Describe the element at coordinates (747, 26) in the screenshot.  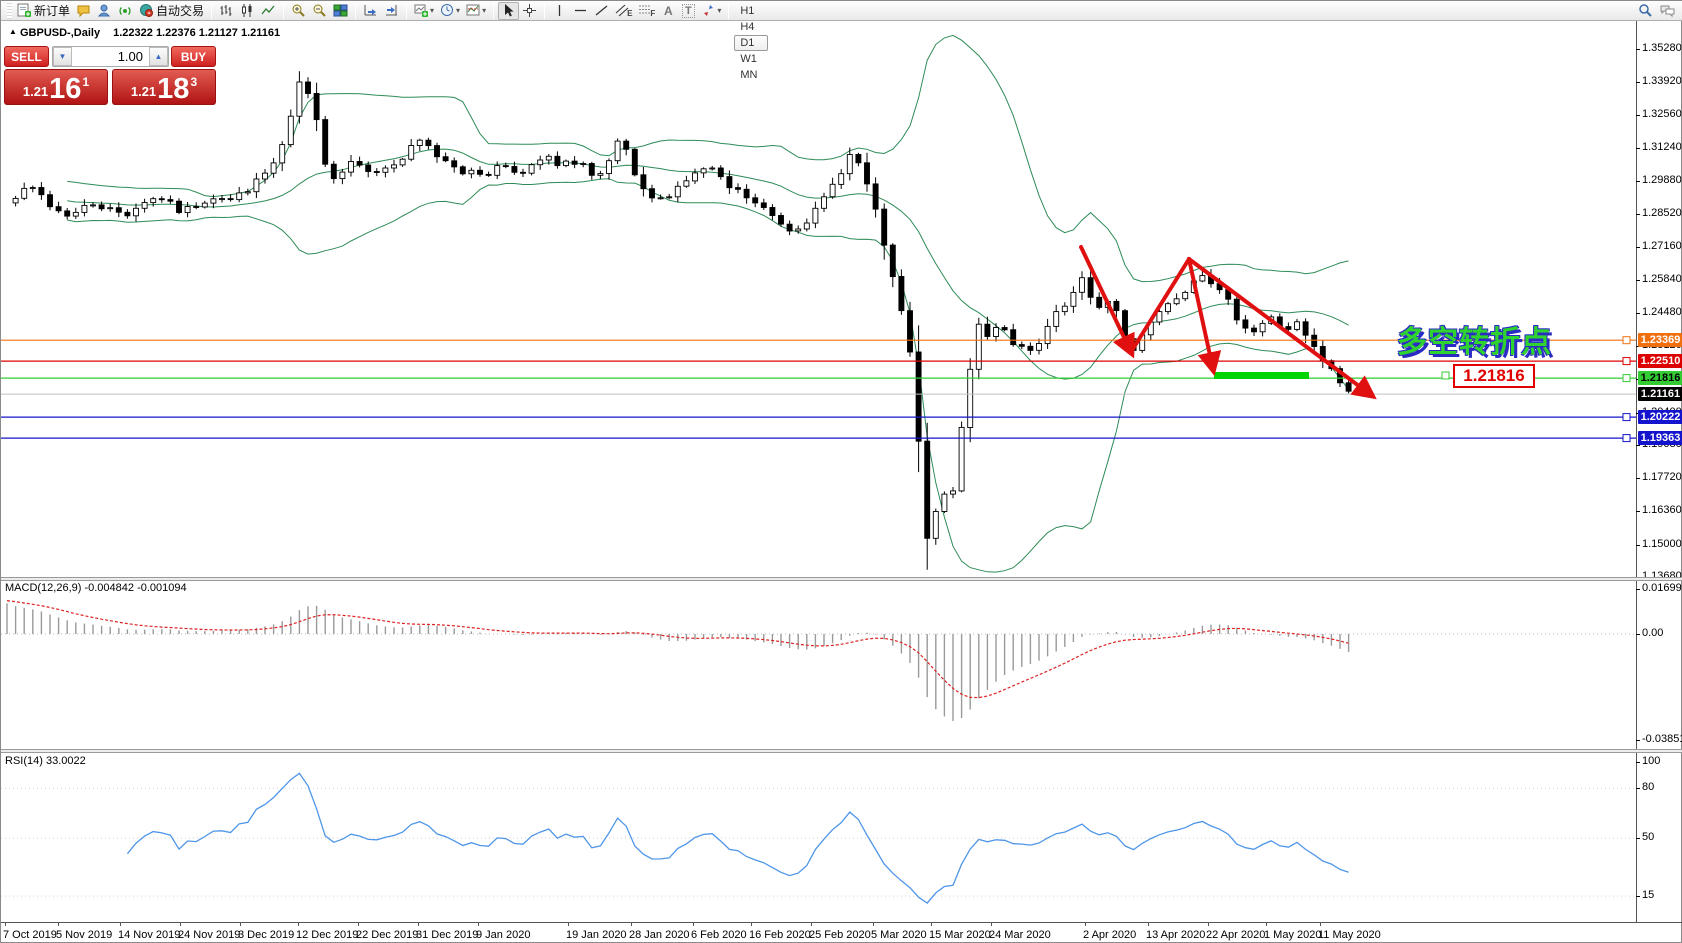
I see `timeframe-h4: H4` at that location.